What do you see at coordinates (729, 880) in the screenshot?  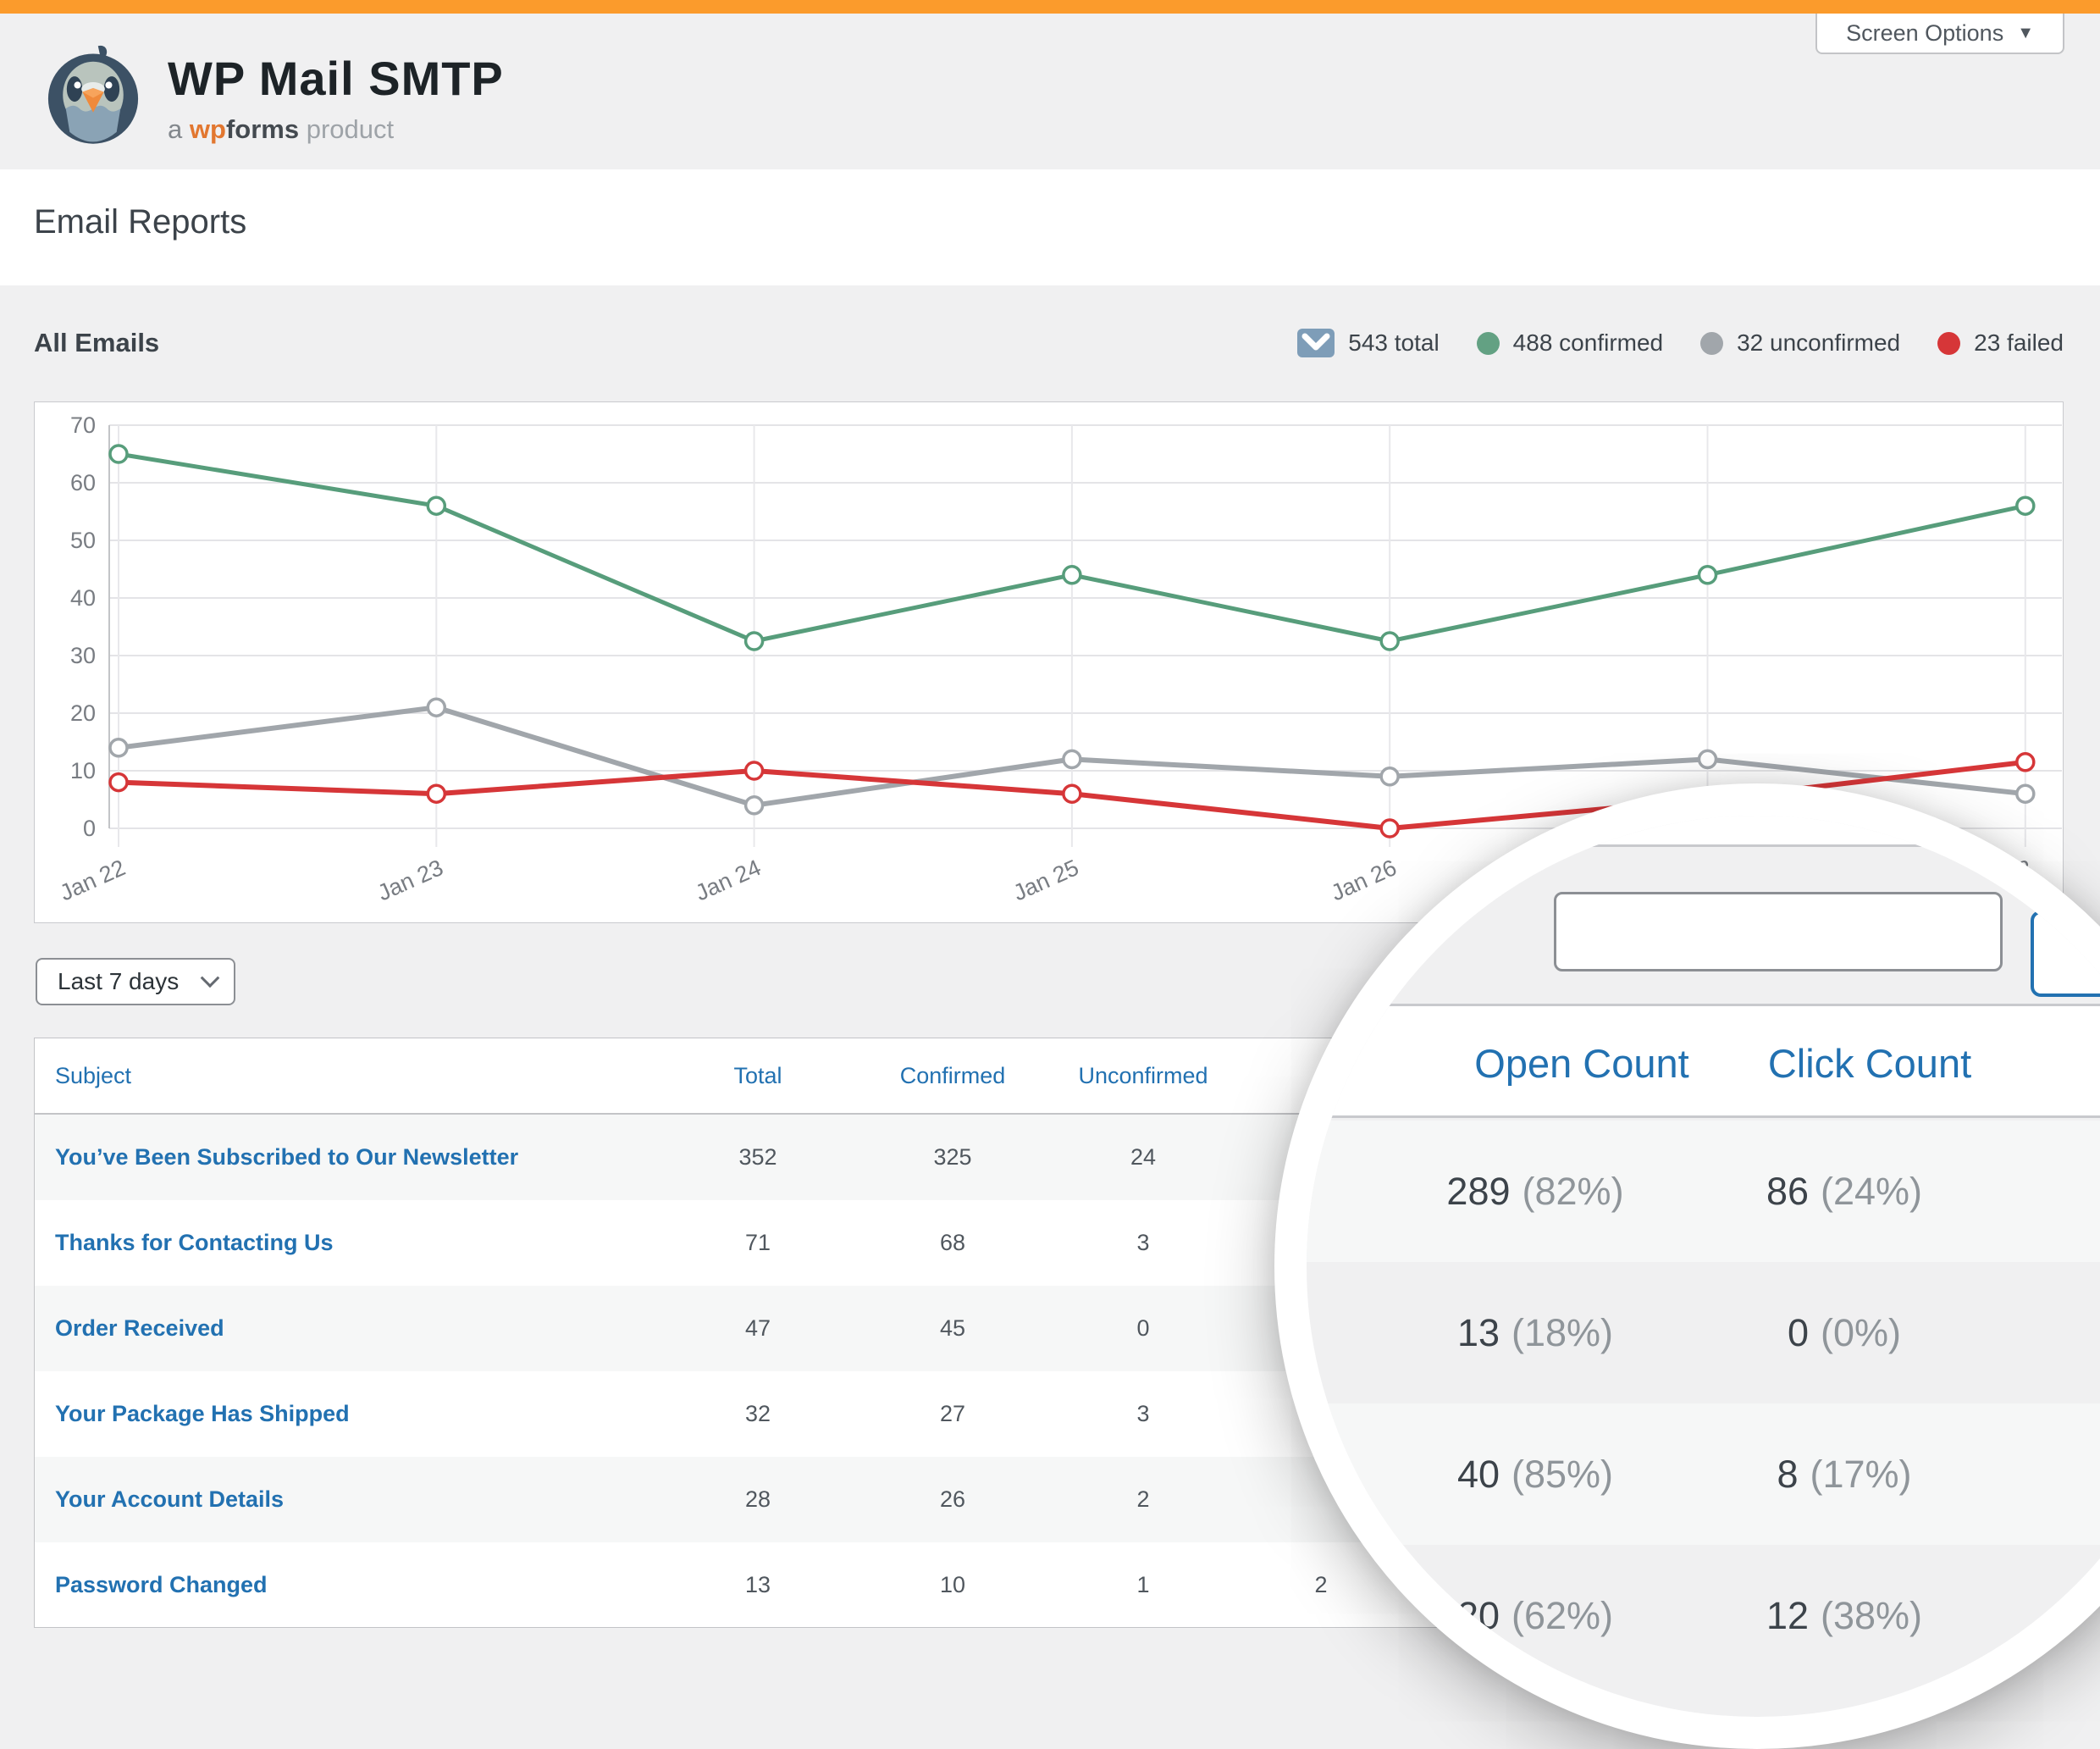 I see `x-axis-tick-label: Jan 24` at bounding box center [729, 880].